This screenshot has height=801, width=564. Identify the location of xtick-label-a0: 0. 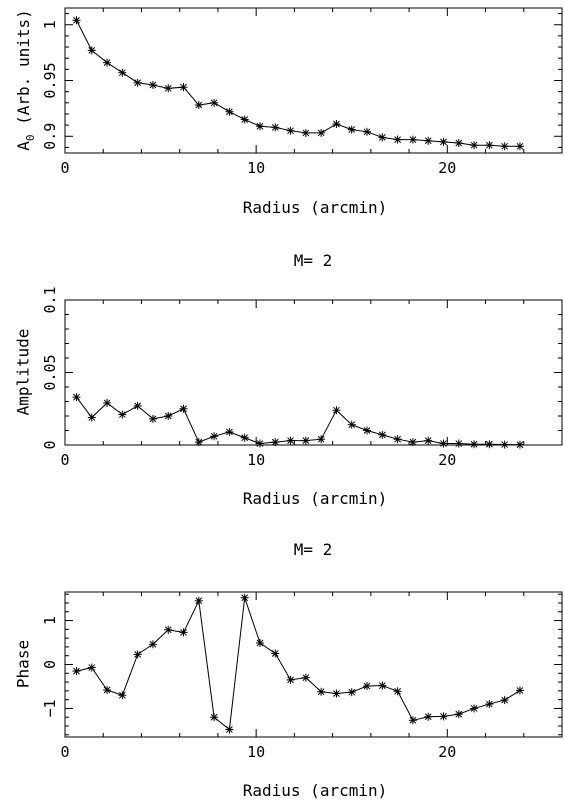
(64, 168).